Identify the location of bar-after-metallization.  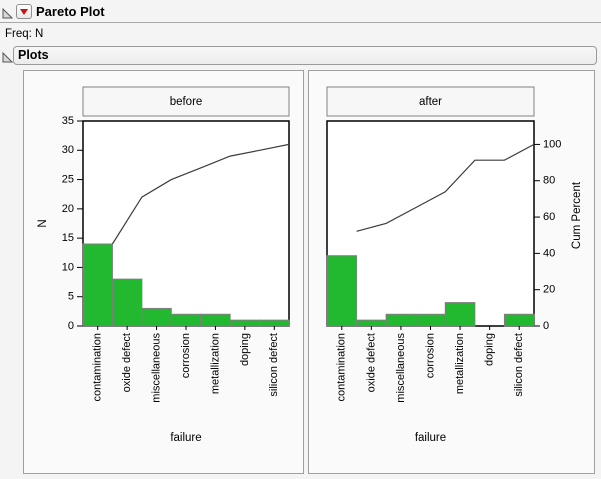
(460, 314).